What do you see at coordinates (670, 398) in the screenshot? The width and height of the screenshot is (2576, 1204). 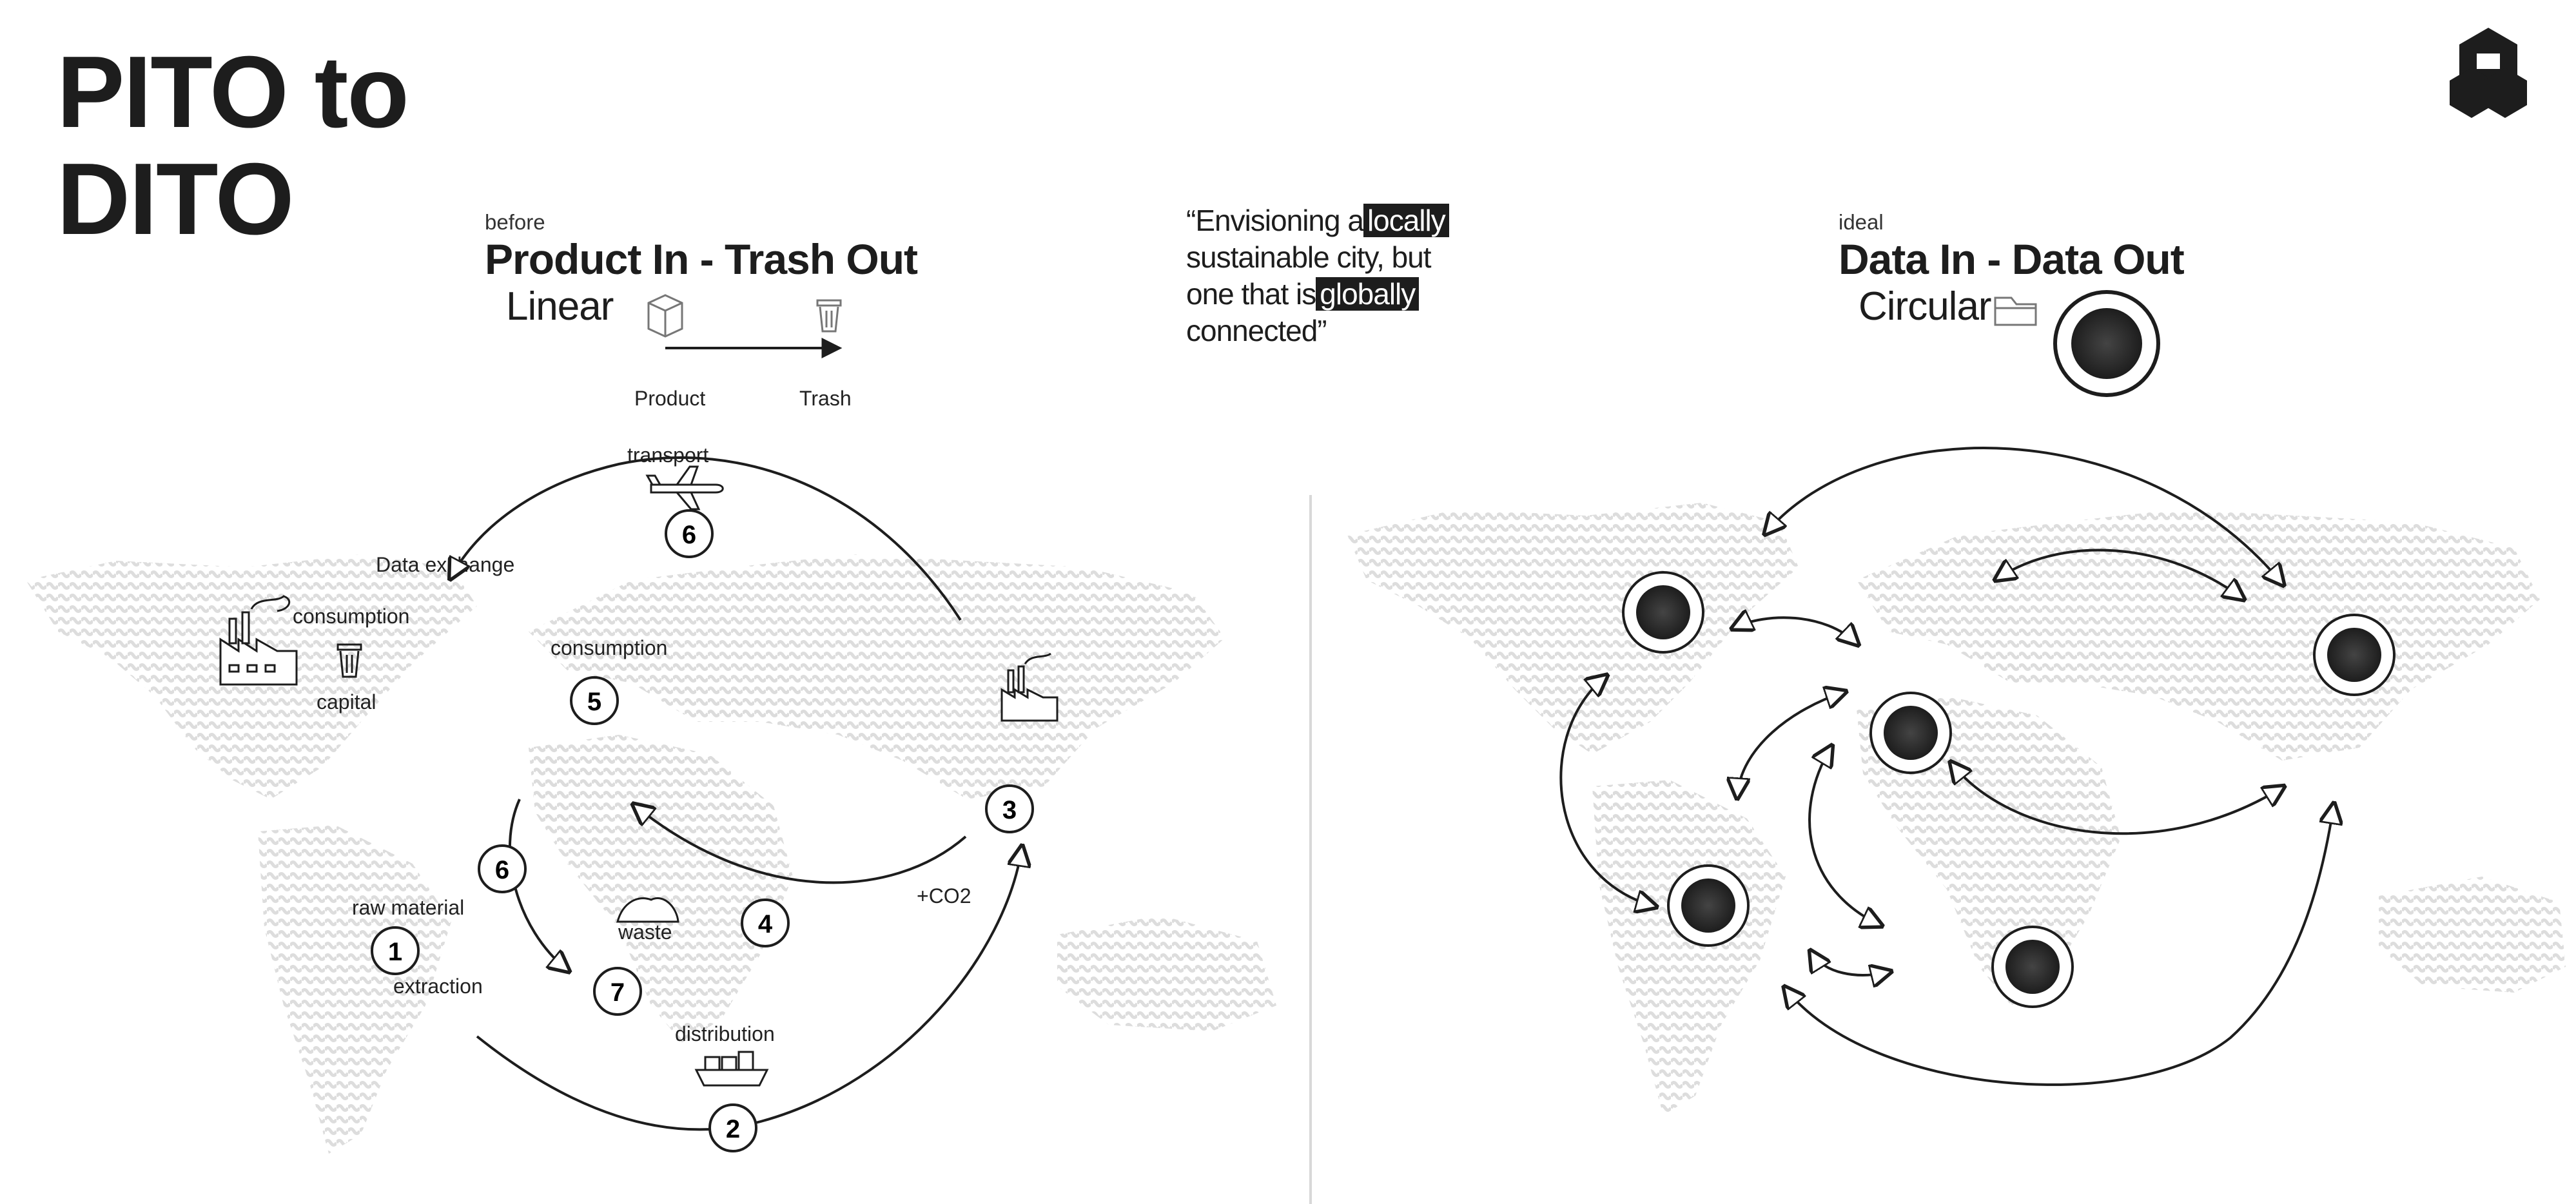 I see `legend-product-label: Product` at bounding box center [670, 398].